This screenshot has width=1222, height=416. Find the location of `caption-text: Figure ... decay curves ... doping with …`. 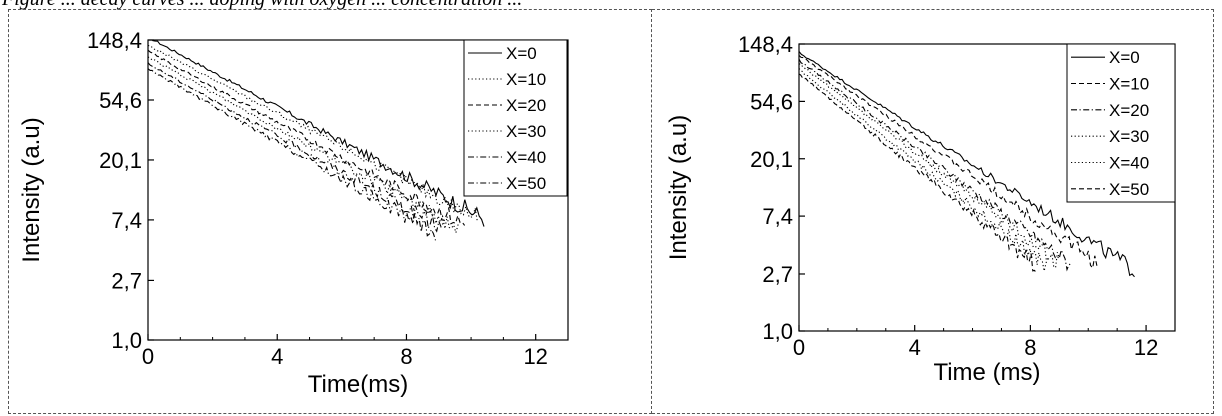

caption-text: Figure ... decay curves ... doping with … is located at coordinates (262, 5).